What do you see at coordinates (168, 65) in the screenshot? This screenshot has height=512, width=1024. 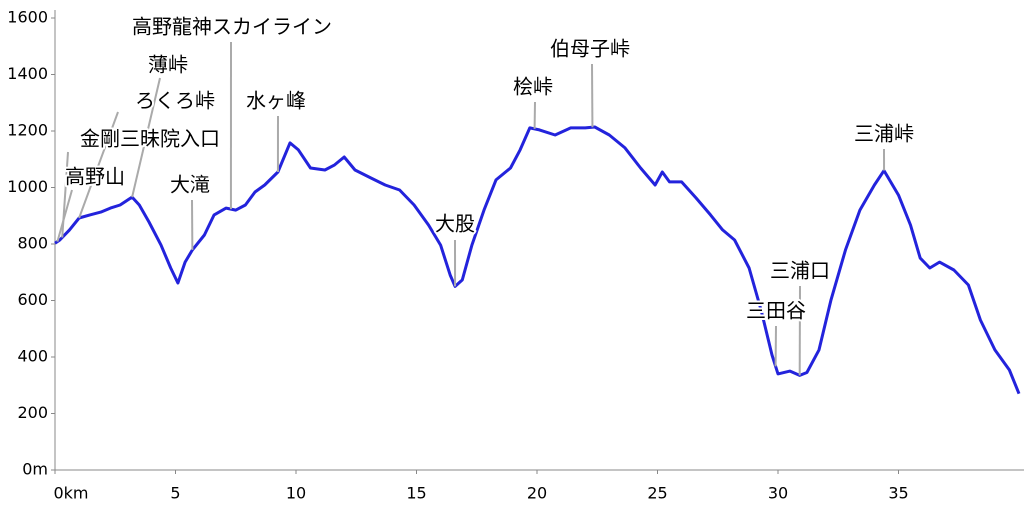 I see `annotation-label: 薄峠` at bounding box center [168, 65].